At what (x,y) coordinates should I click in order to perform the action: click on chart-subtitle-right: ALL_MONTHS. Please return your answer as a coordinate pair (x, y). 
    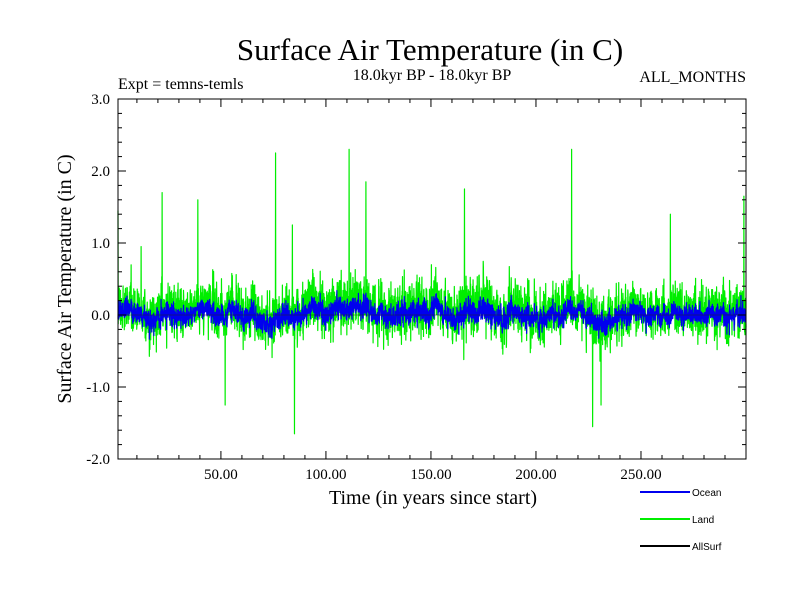
    Looking at the image, I should click on (692, 77).